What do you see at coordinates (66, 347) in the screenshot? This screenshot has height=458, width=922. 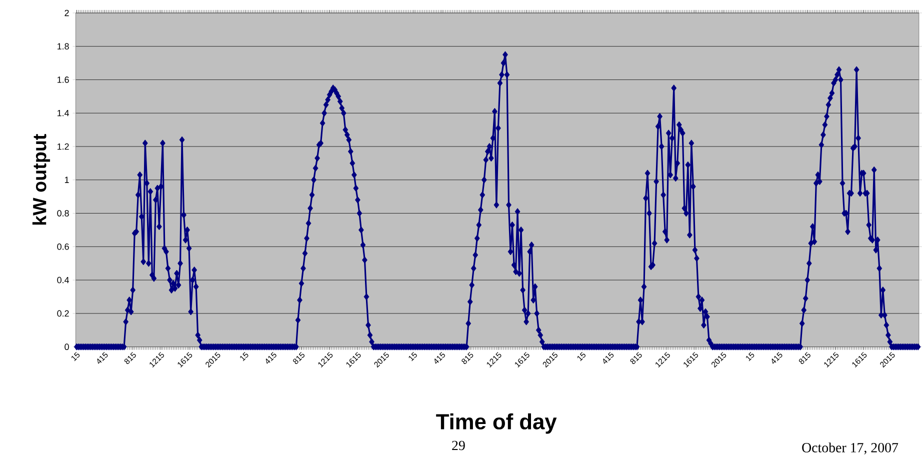 I see `y-tick-label: 0` at bounding box center [66, 347].